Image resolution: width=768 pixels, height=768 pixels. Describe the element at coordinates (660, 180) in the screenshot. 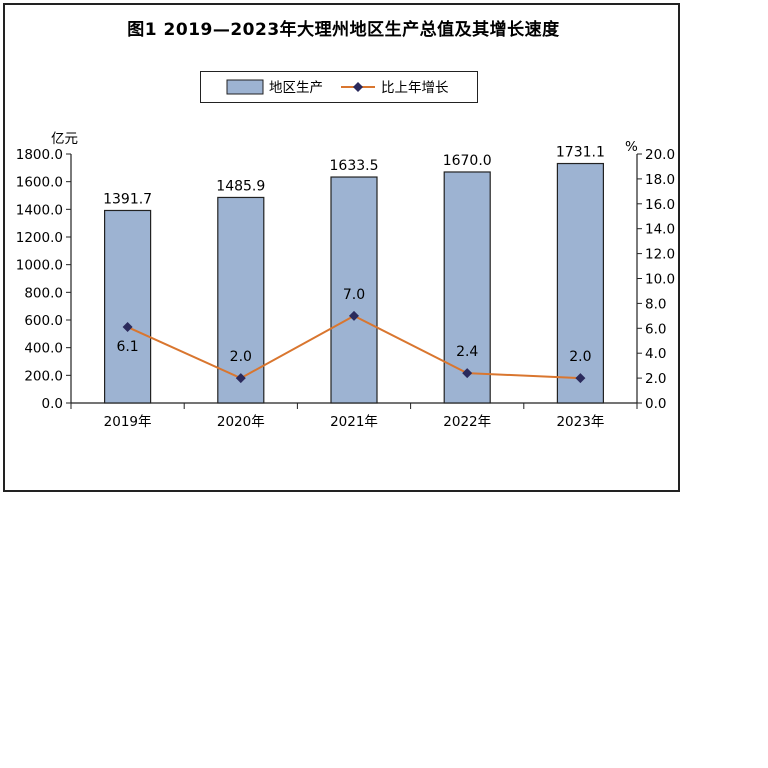

I see `right-tick-label: 18.0` at that location.